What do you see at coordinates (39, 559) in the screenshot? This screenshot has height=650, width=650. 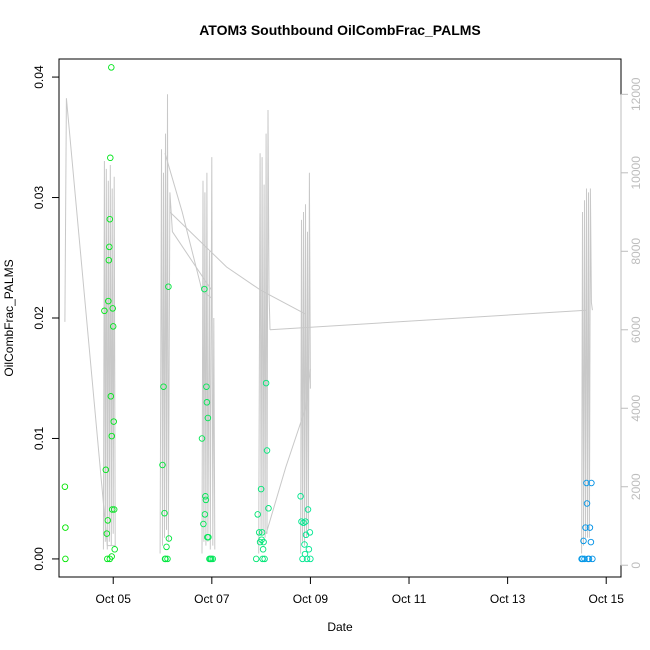 I see `y-tick-label: 0.00` at bounding box center [39, 559].